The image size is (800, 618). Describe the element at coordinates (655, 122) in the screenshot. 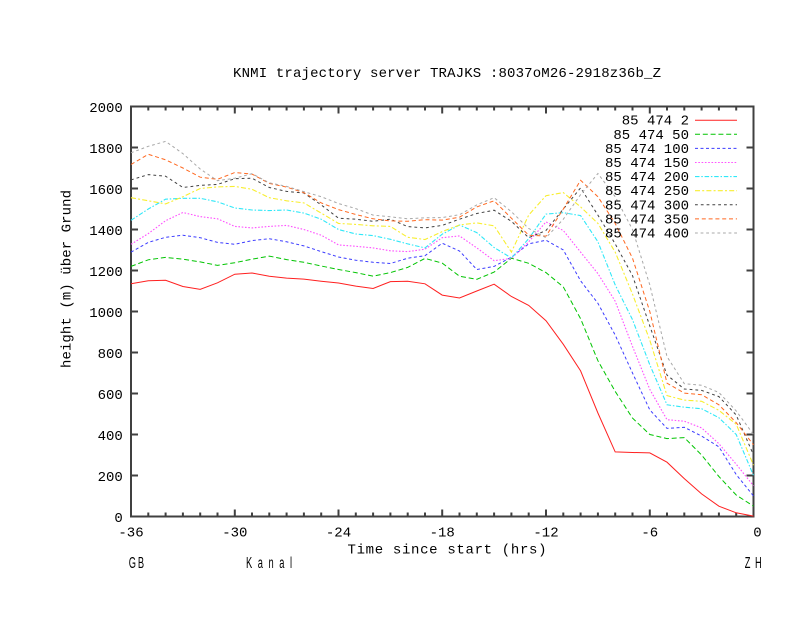

I see `svg-text: 85 474 2` at that location.